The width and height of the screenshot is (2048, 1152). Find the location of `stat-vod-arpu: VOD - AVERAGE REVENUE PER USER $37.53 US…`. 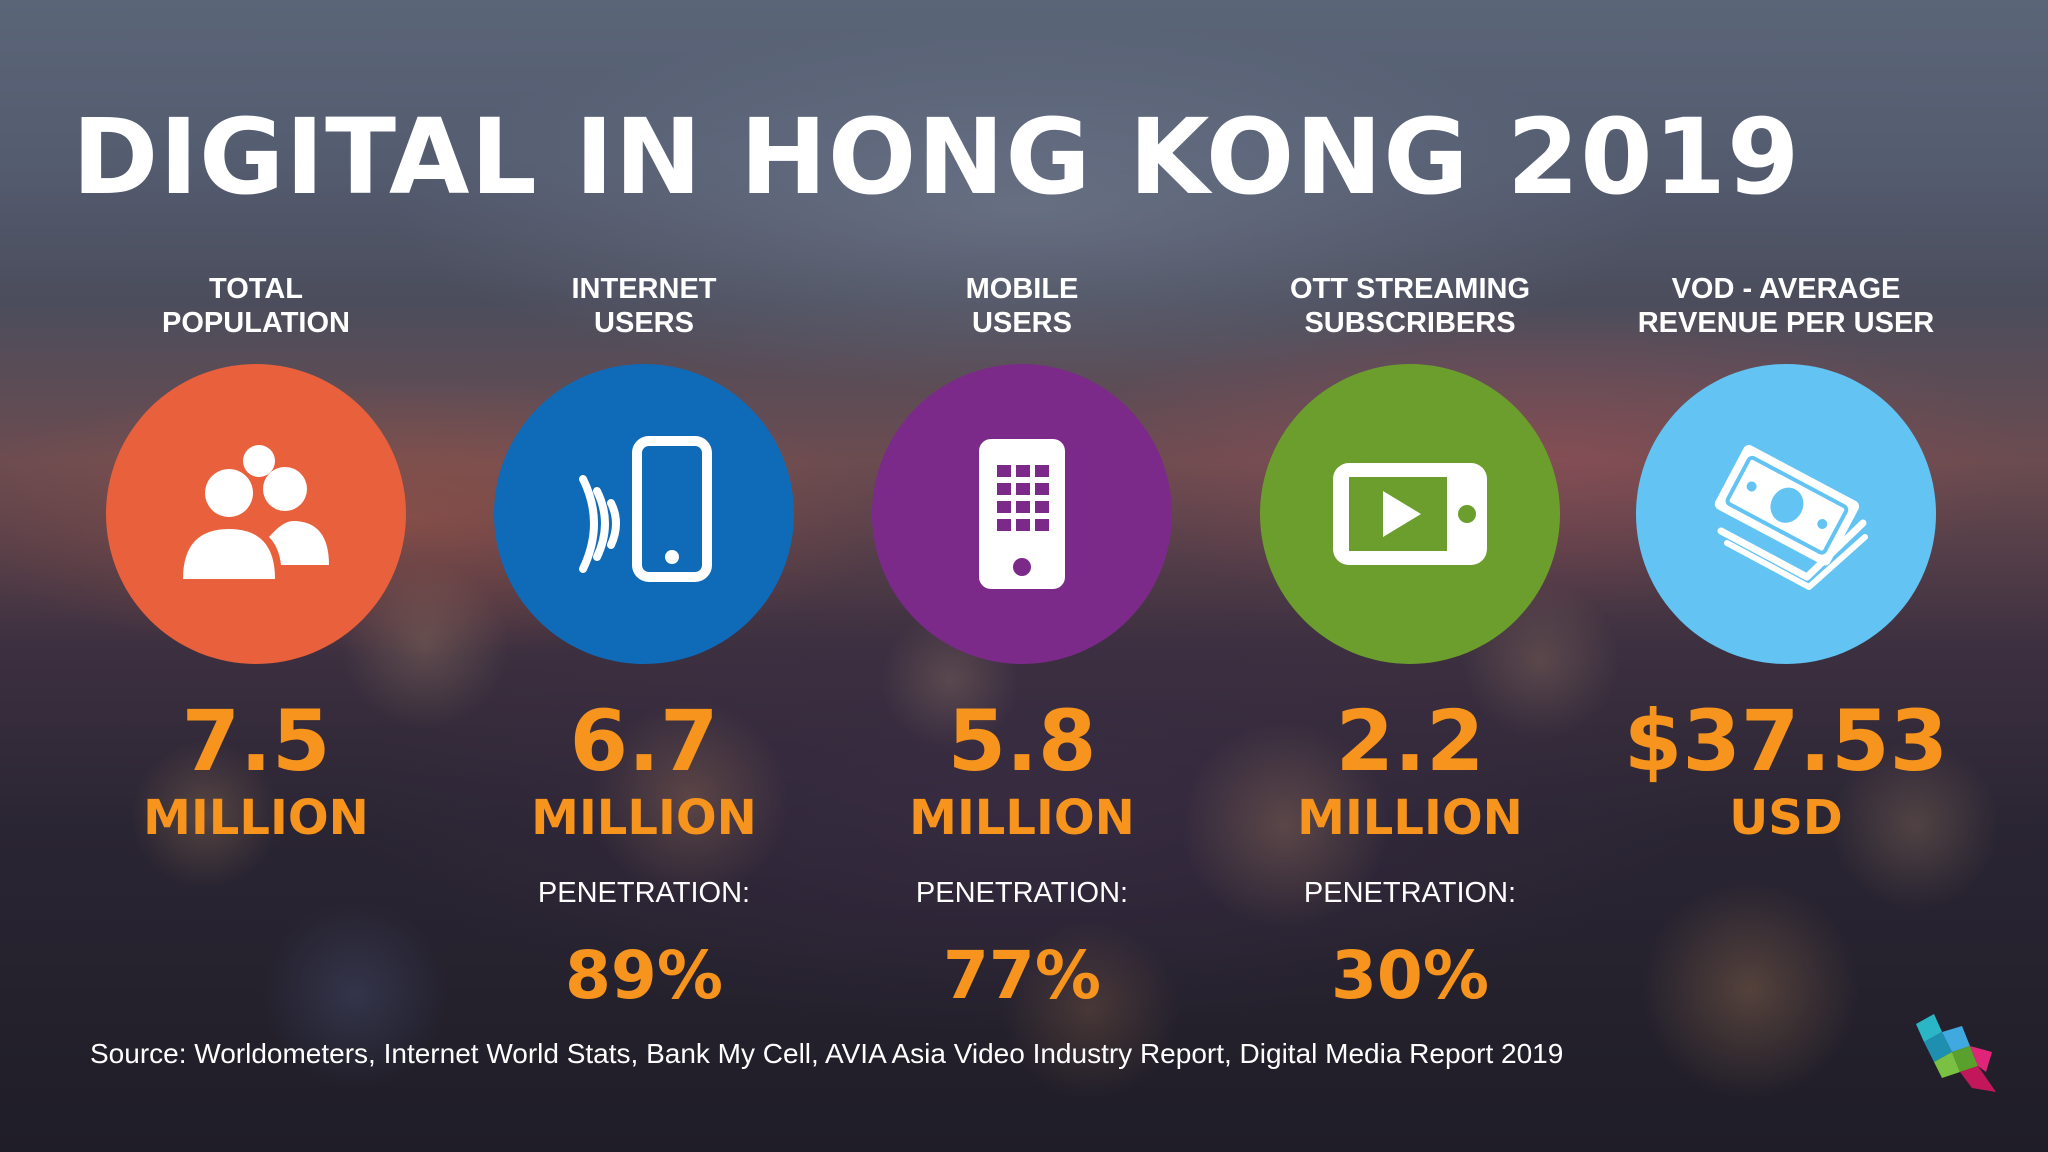

stat-vod-arpu: VOD - AVERAGE REVENUE PER USER $37.53 US… is located at coordinates (1786, 559).